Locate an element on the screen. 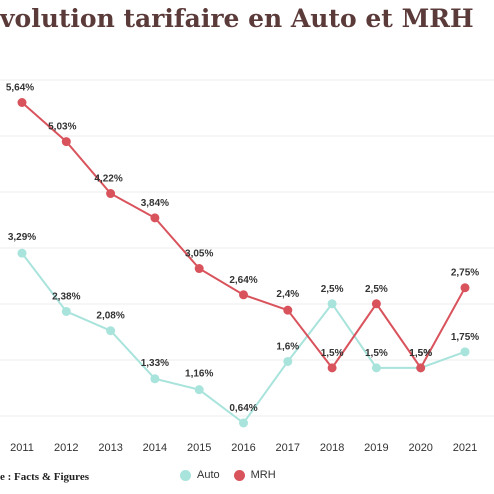 The image size is (494, 494). data-label-mrh: 4,22% is located at coordinates (108, 179).